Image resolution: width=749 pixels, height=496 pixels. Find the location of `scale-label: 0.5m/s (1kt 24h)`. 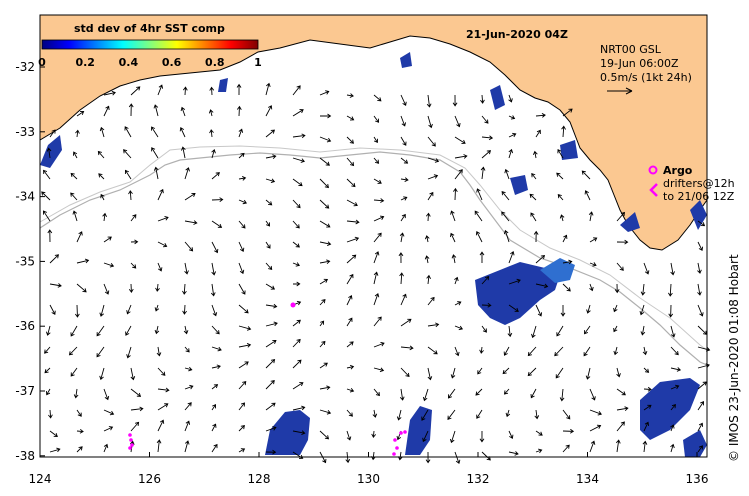

scale-label: 0.5m/s (1kt 24h) is located at coordinates (646, 77).